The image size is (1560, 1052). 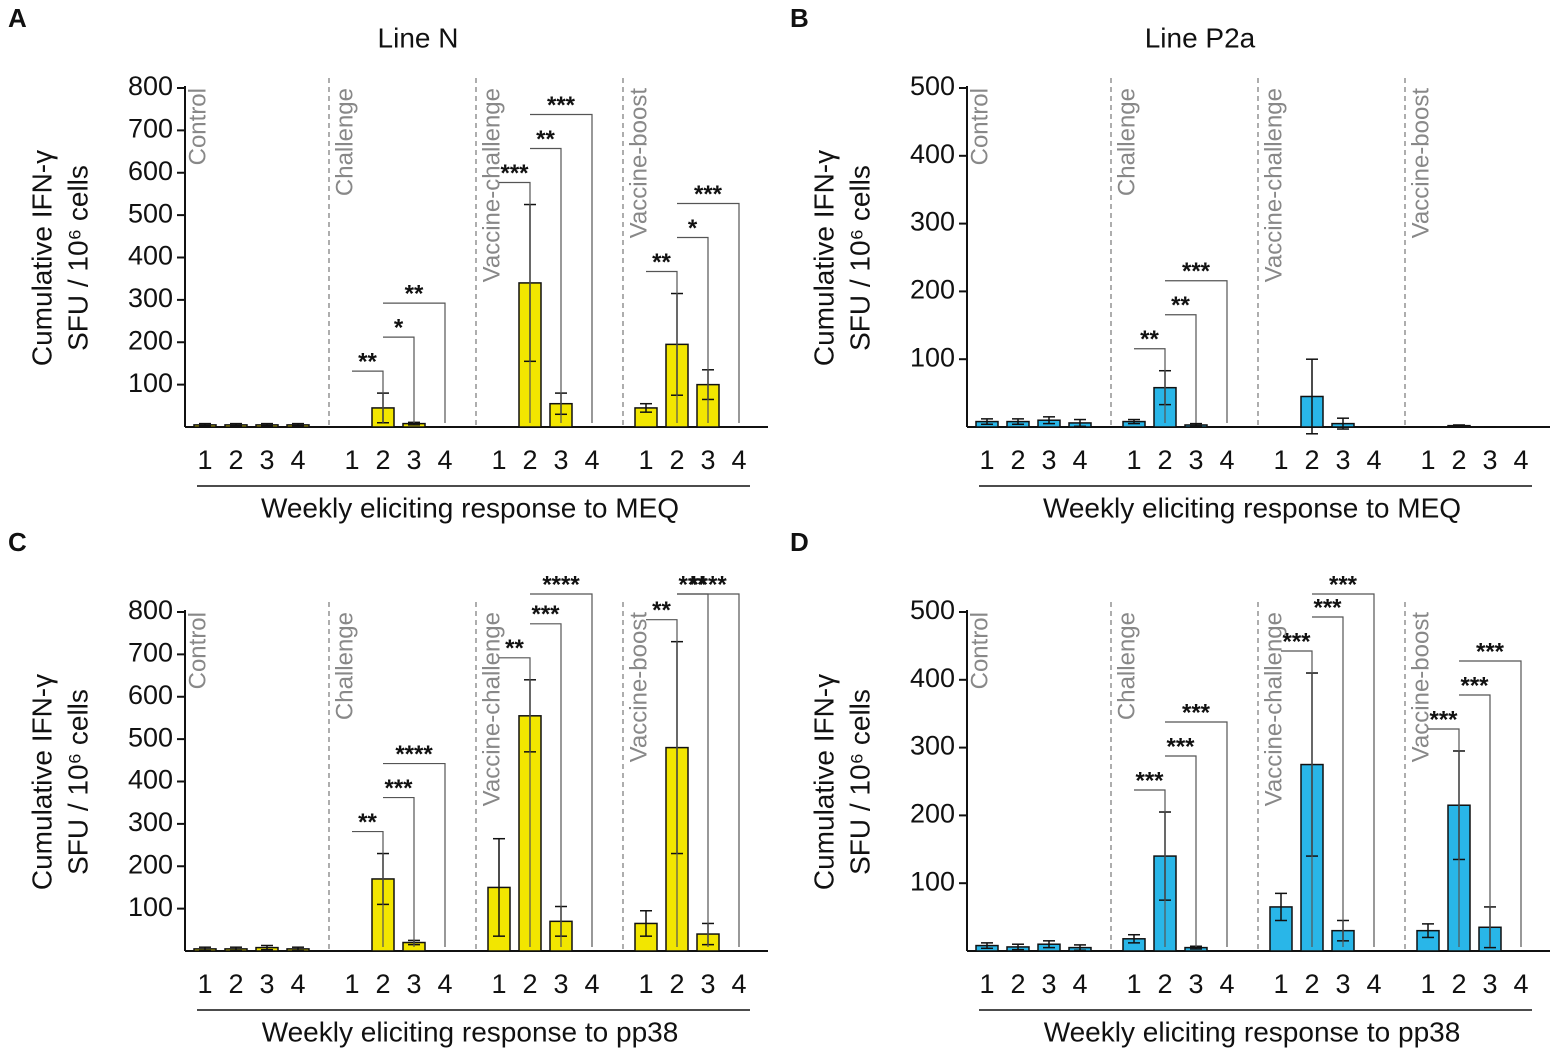 I want to click on group-label: Vaccine-challenge, so click(x=491, y=709).